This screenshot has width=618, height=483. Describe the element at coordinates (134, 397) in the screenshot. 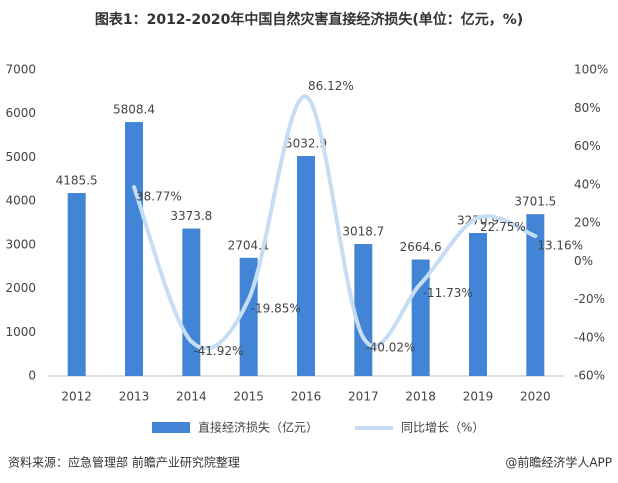

I see `x-tick-label: 2013` at that location.